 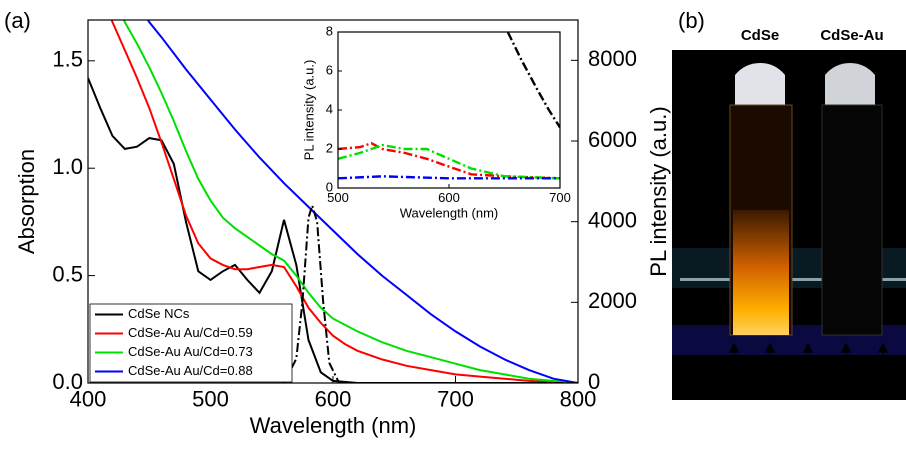 What do you see at coordinates (793, 279) in the screenshot?
I see `photo-shelf` at bounding box center [793, 279].